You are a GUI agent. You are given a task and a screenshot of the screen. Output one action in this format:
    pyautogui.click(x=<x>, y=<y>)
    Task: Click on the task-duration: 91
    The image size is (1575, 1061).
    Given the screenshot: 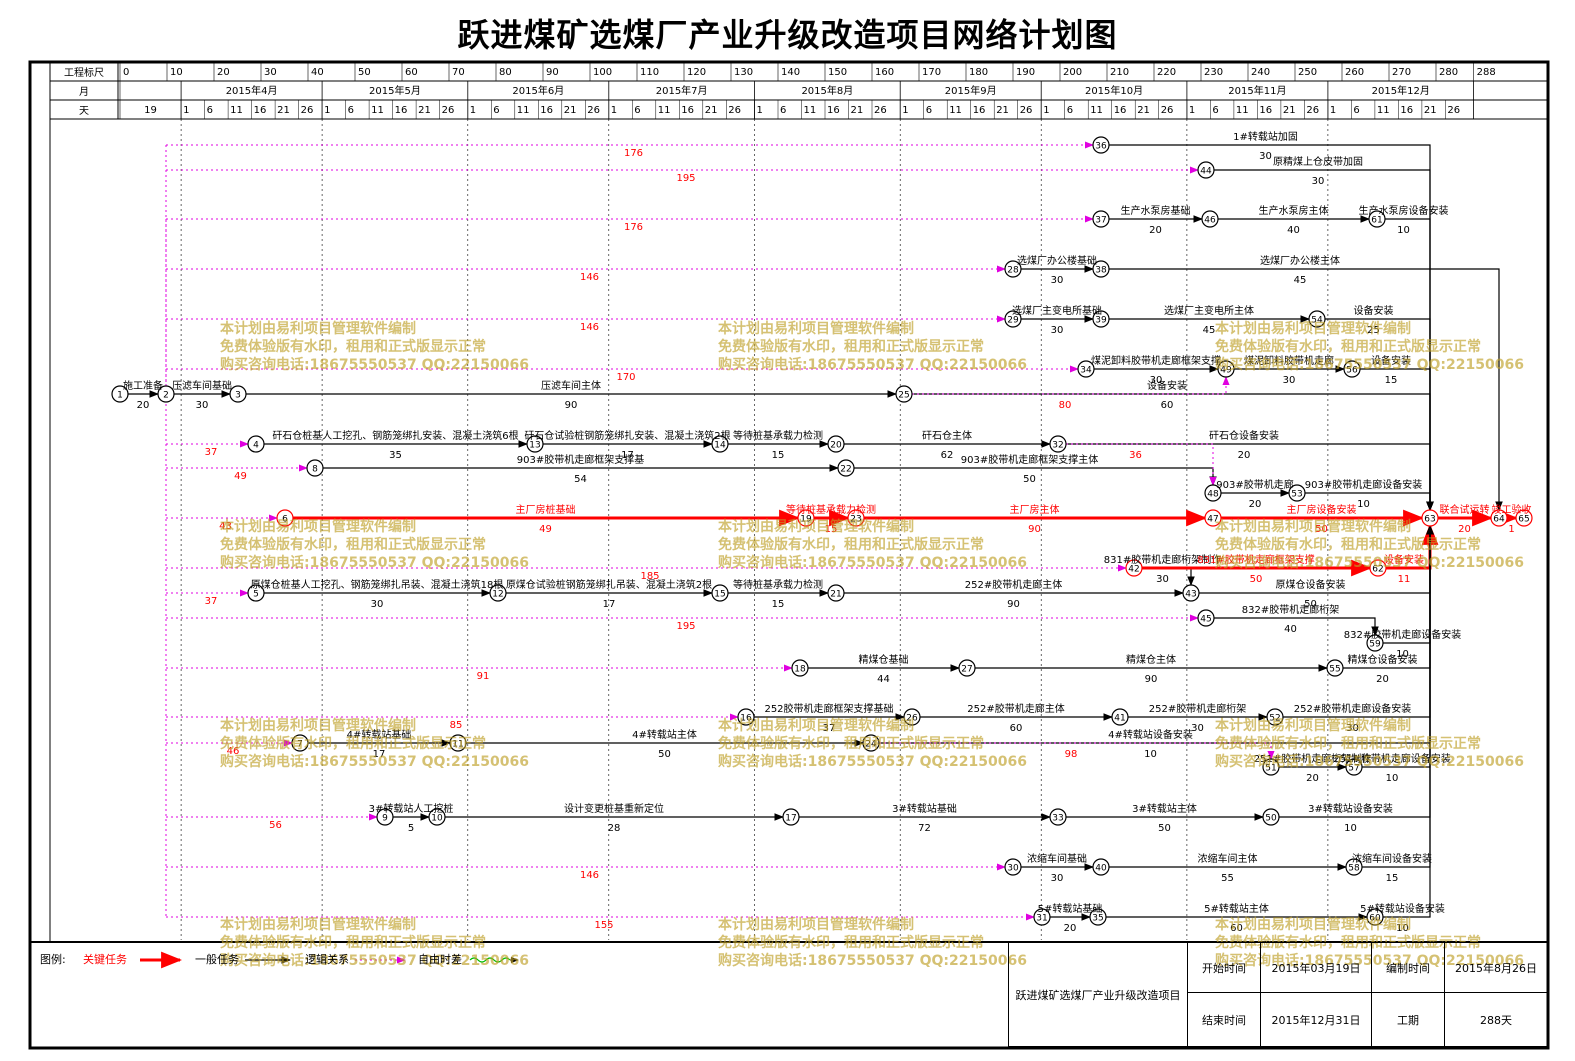 What is the action you would take?
    pyautogui.click(x=483, y=676)
    